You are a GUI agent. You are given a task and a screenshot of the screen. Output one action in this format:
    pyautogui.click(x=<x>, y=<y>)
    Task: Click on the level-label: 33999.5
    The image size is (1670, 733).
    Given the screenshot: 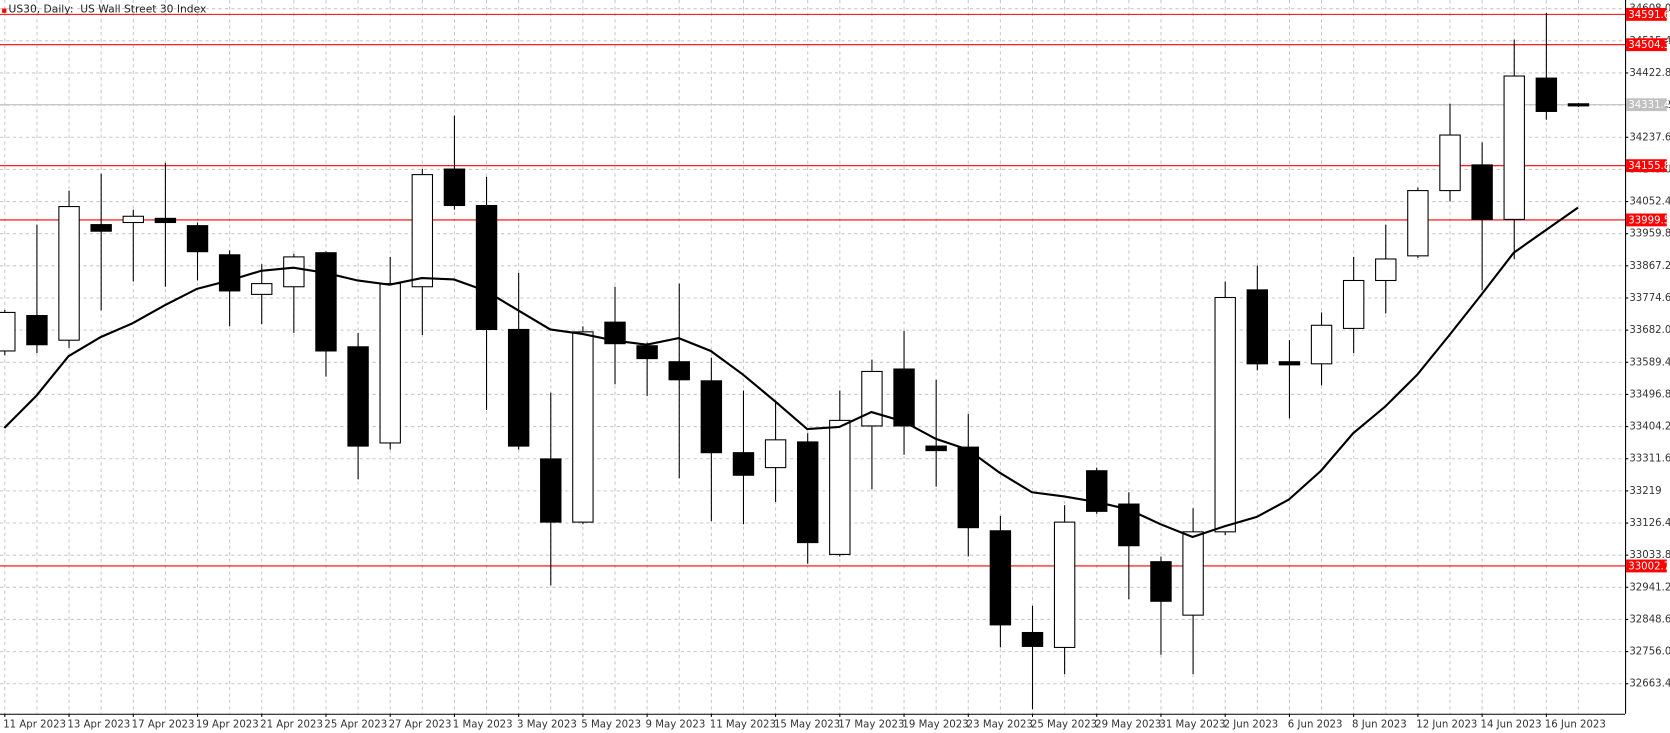 What is the action you would take?
    pyautogui.click(x=1649, y=220)
    